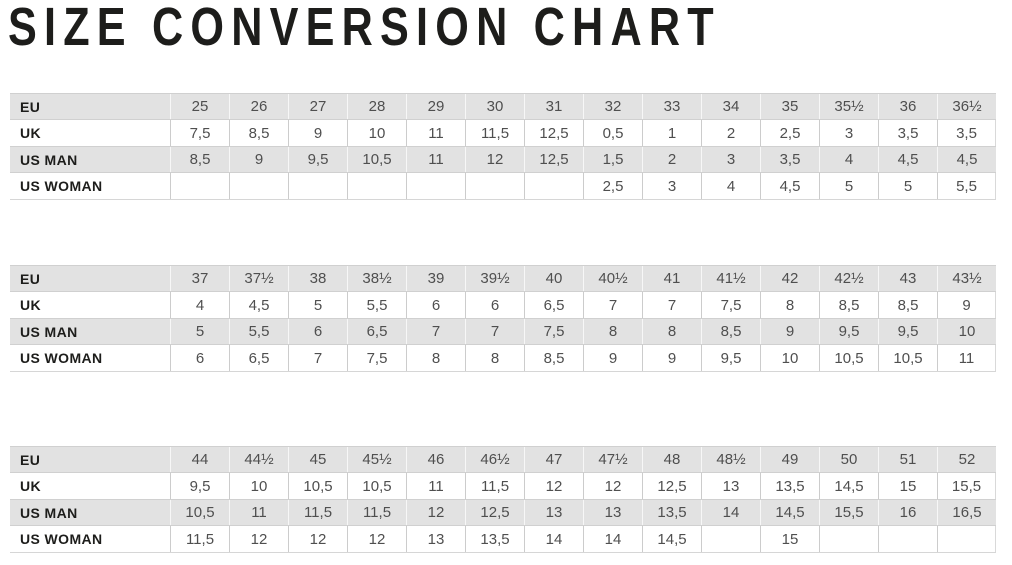 Image resolution: width=1012 pixels, height=565 pixels. I want to click on size-cell: 14,5, so click(848, 486).